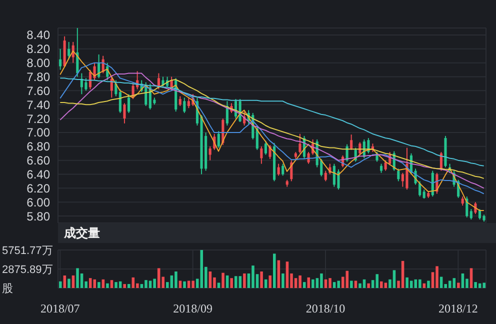 This screenshot has width=496, height=324. What do you see at coordinates (38, 202) in the screenshot?
I see `y-tick-label: 6.00` at bounding box center [38, 202].